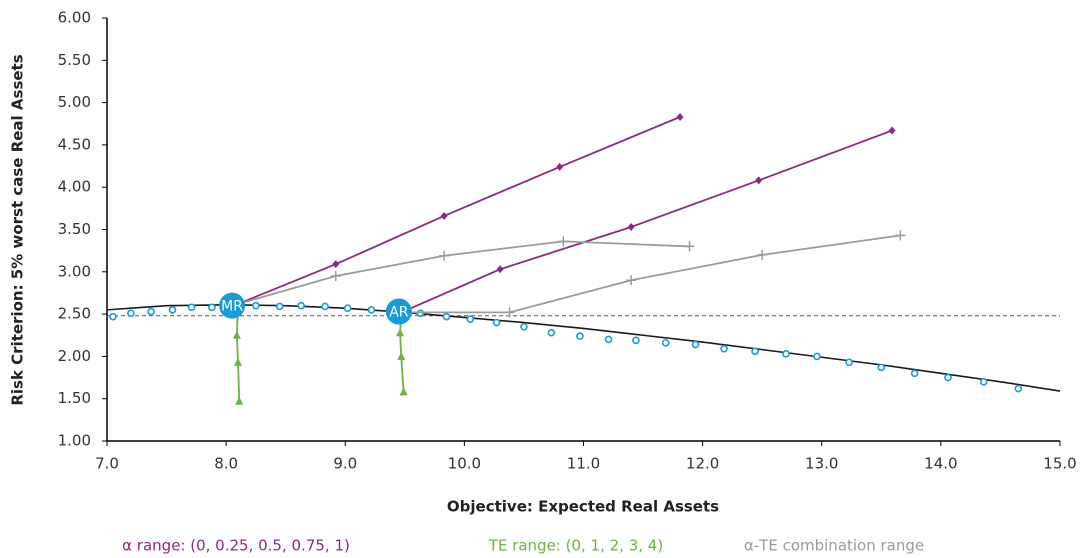 This screenshot has width=1082, height=558. I want to click on key-point-label: MR, so click(232, 307).